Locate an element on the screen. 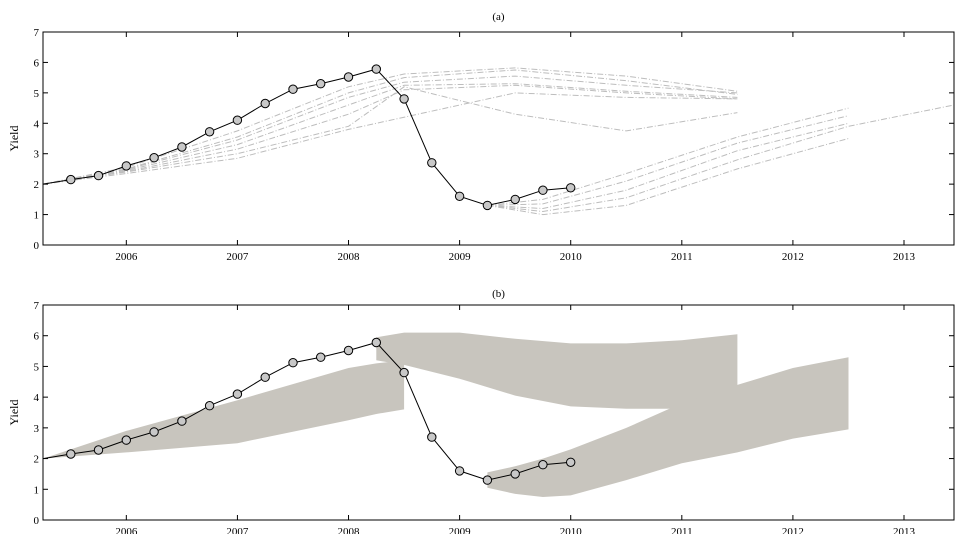 Image resolution: width=956 pixels, height=534 pixels. panel-title: (a) is located at coordinates (498, 17).